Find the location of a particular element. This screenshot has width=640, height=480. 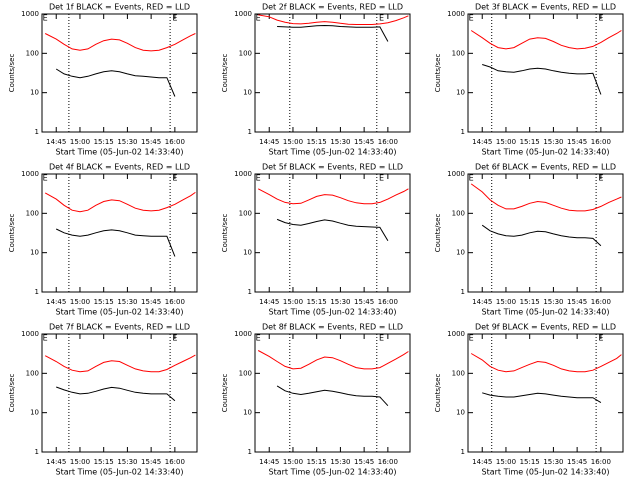

chart-title: Det 2f BLACK = Events, RED = LLD is located at coordinates (332, 7).